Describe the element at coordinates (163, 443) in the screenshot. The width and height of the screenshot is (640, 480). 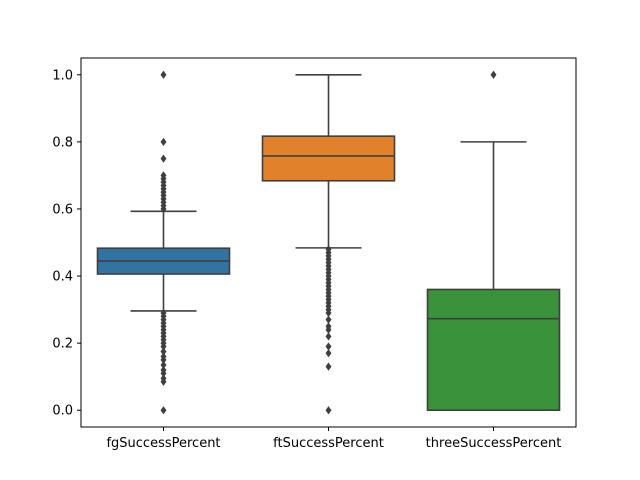
I see `x-tick-label: fgSuccessPercent` at that location.